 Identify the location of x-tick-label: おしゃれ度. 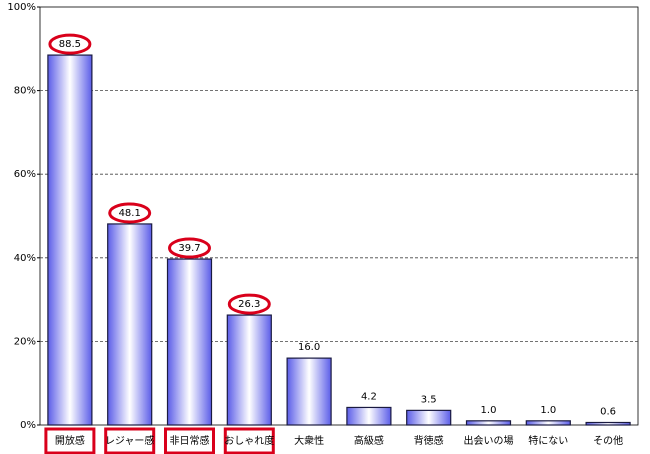
(249, 440).